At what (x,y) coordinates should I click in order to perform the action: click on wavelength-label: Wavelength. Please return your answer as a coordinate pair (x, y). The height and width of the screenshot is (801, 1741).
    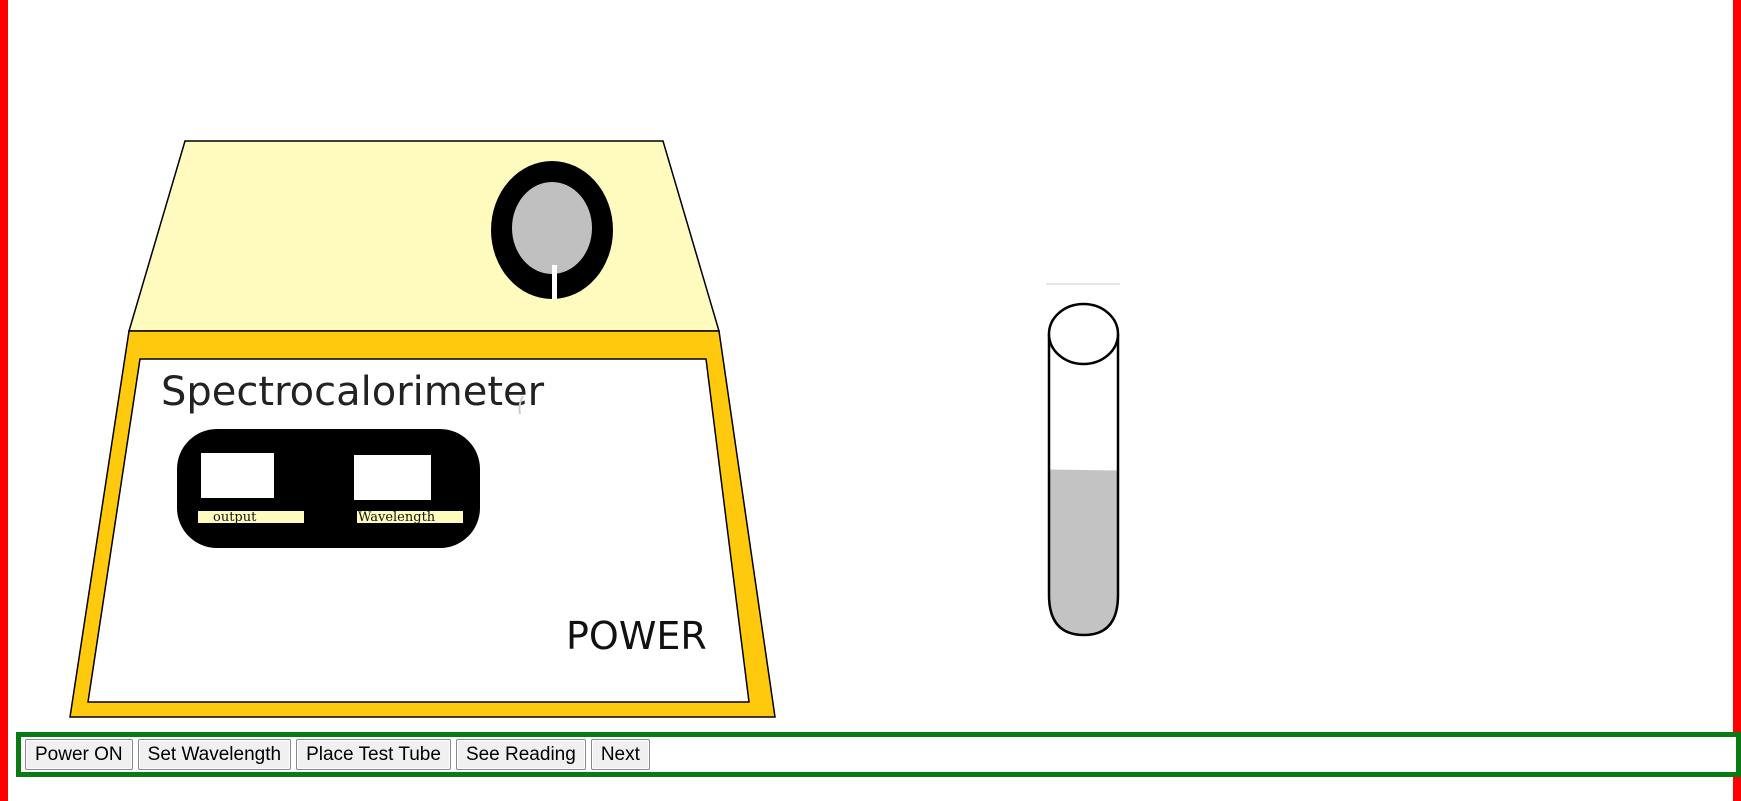
    Looking at the image, I should click on (397, 517).